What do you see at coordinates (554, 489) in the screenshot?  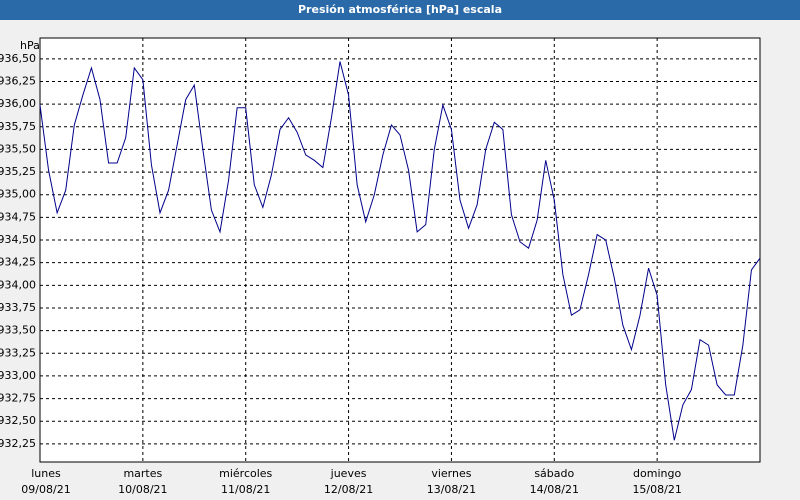 I see `x-tick-date: 14/08/21` at bounding box center [554, 489].